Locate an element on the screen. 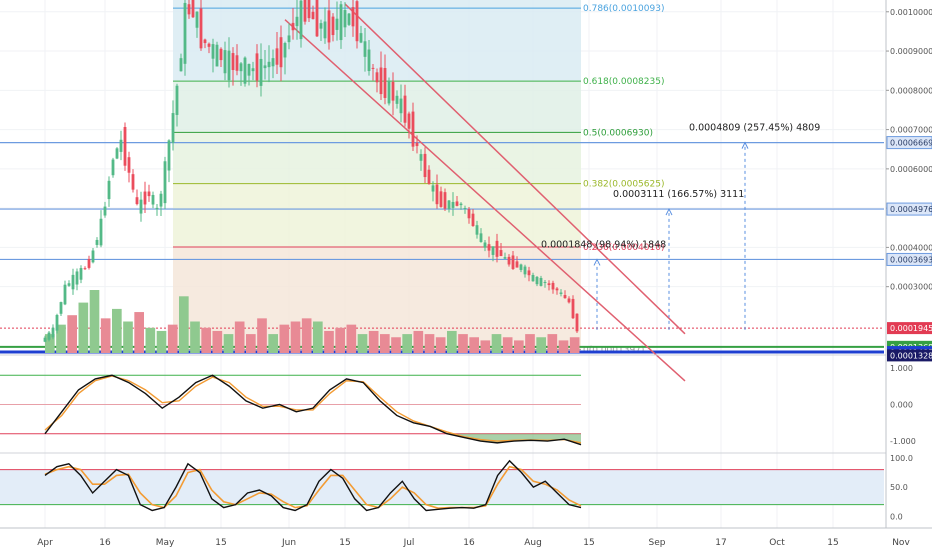  time-tick-label: Apr is located at coordinates (45, 543).